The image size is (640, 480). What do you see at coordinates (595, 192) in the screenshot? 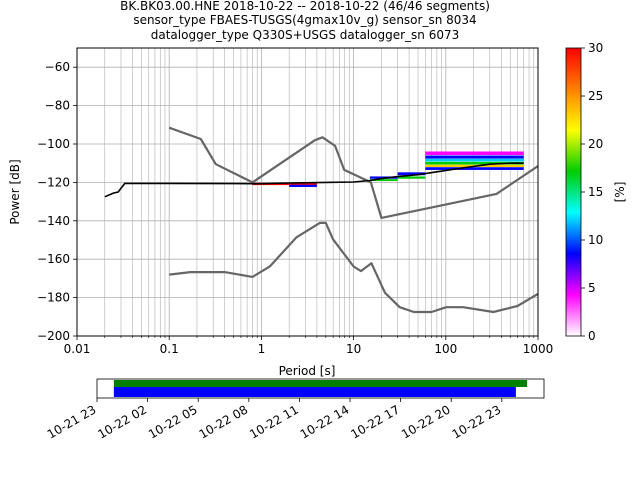
I see `colorbar-tick-label: 15` at bounding box center [595, 192].